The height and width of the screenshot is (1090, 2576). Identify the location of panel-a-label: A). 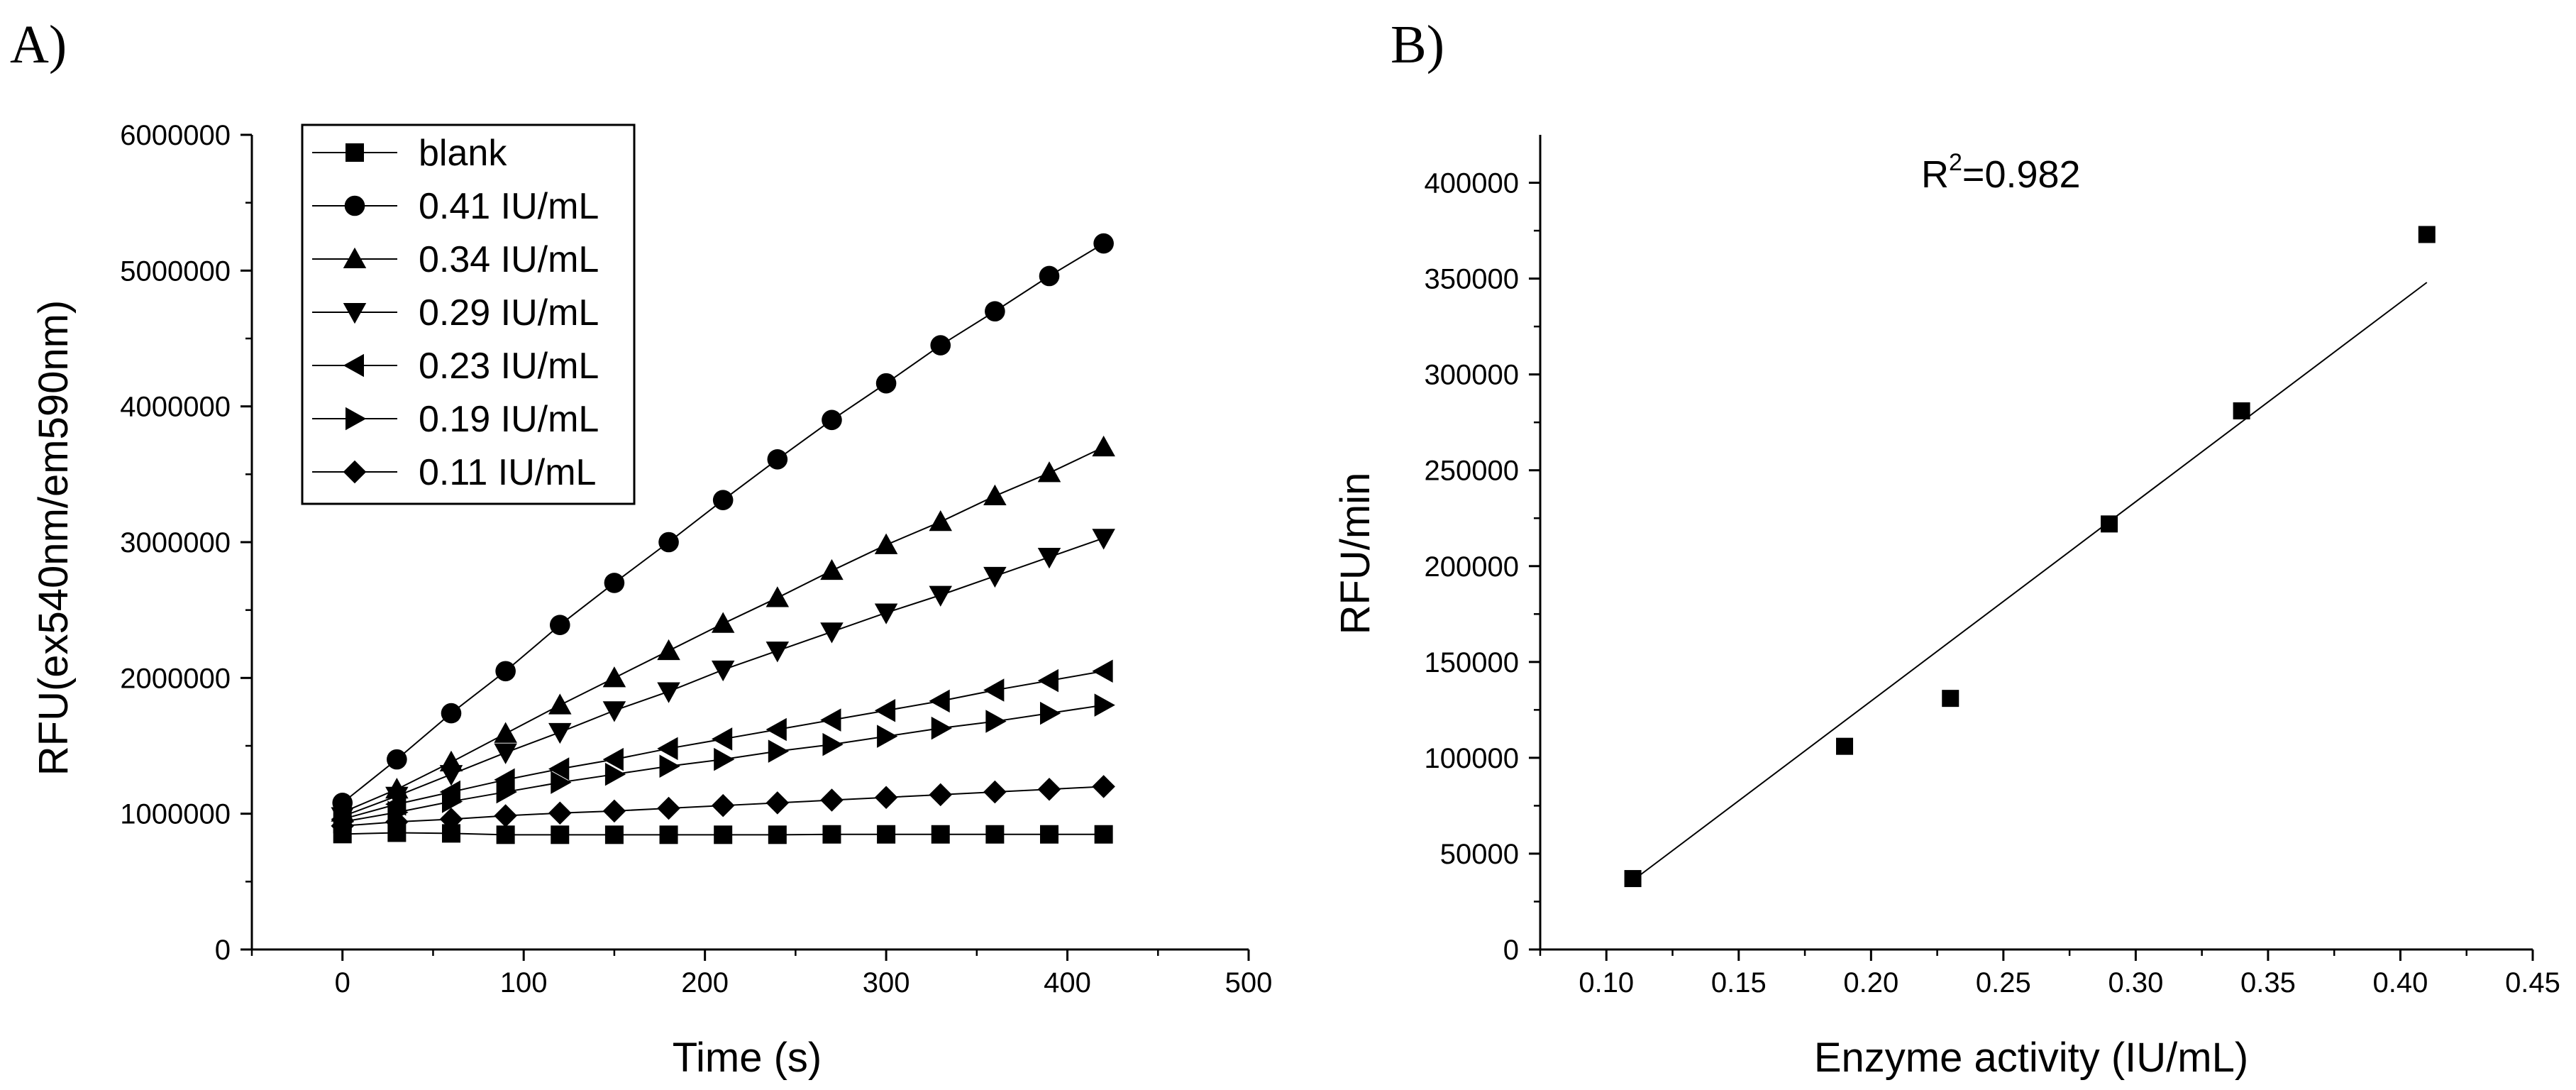
(38, 45).